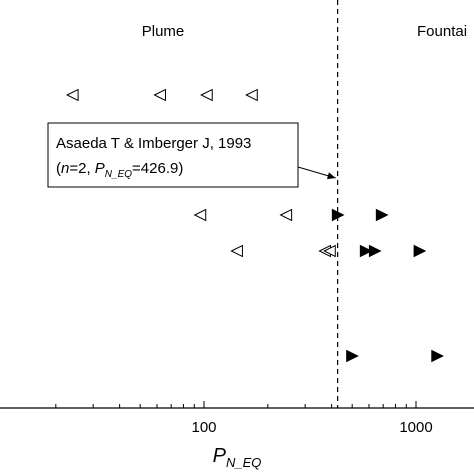 The image size is (474, 474). What do you see at coordinates (442, 31) in the screenshot?
I see `region-label-fountain: Fountai` at bounding box center [442, 31].